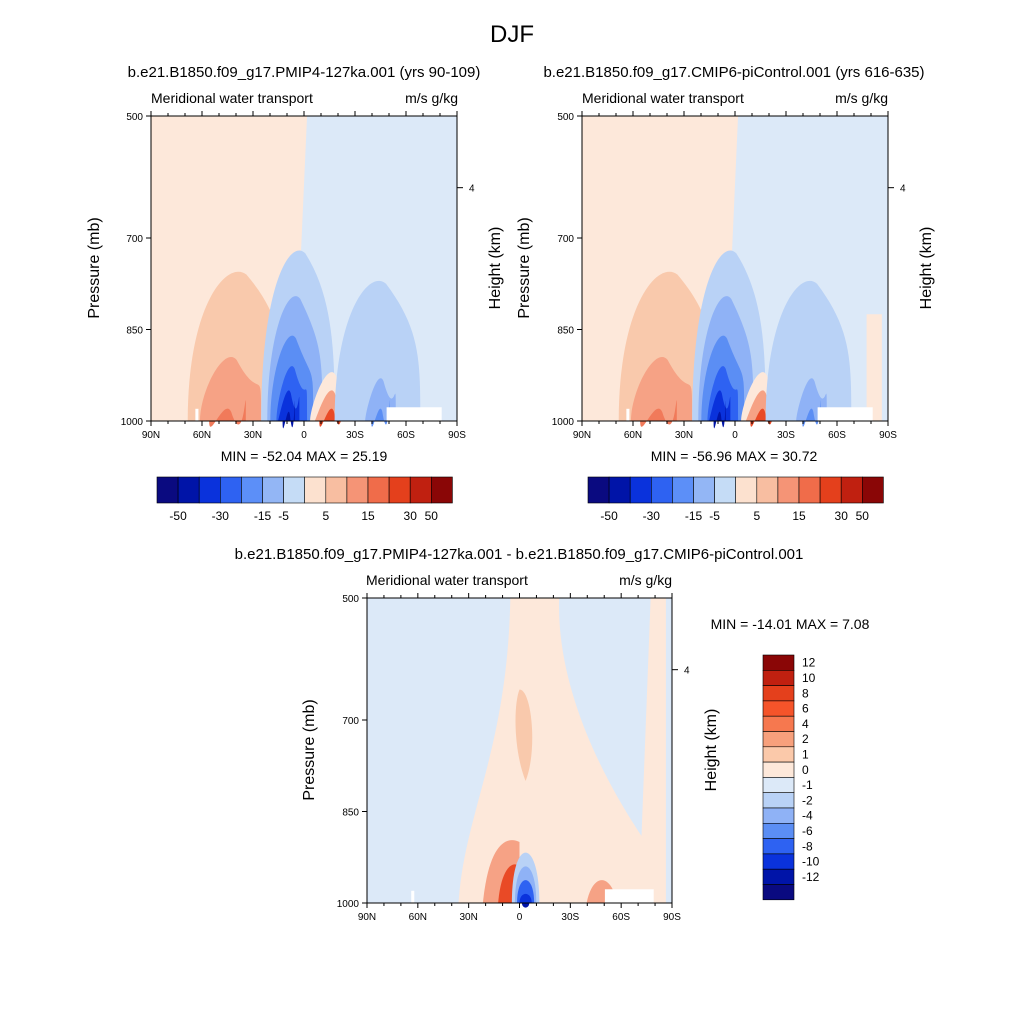 The image size is (1024, 1024). I want to click on panel1-ylabel-right: Height (km), so click(495, 268).